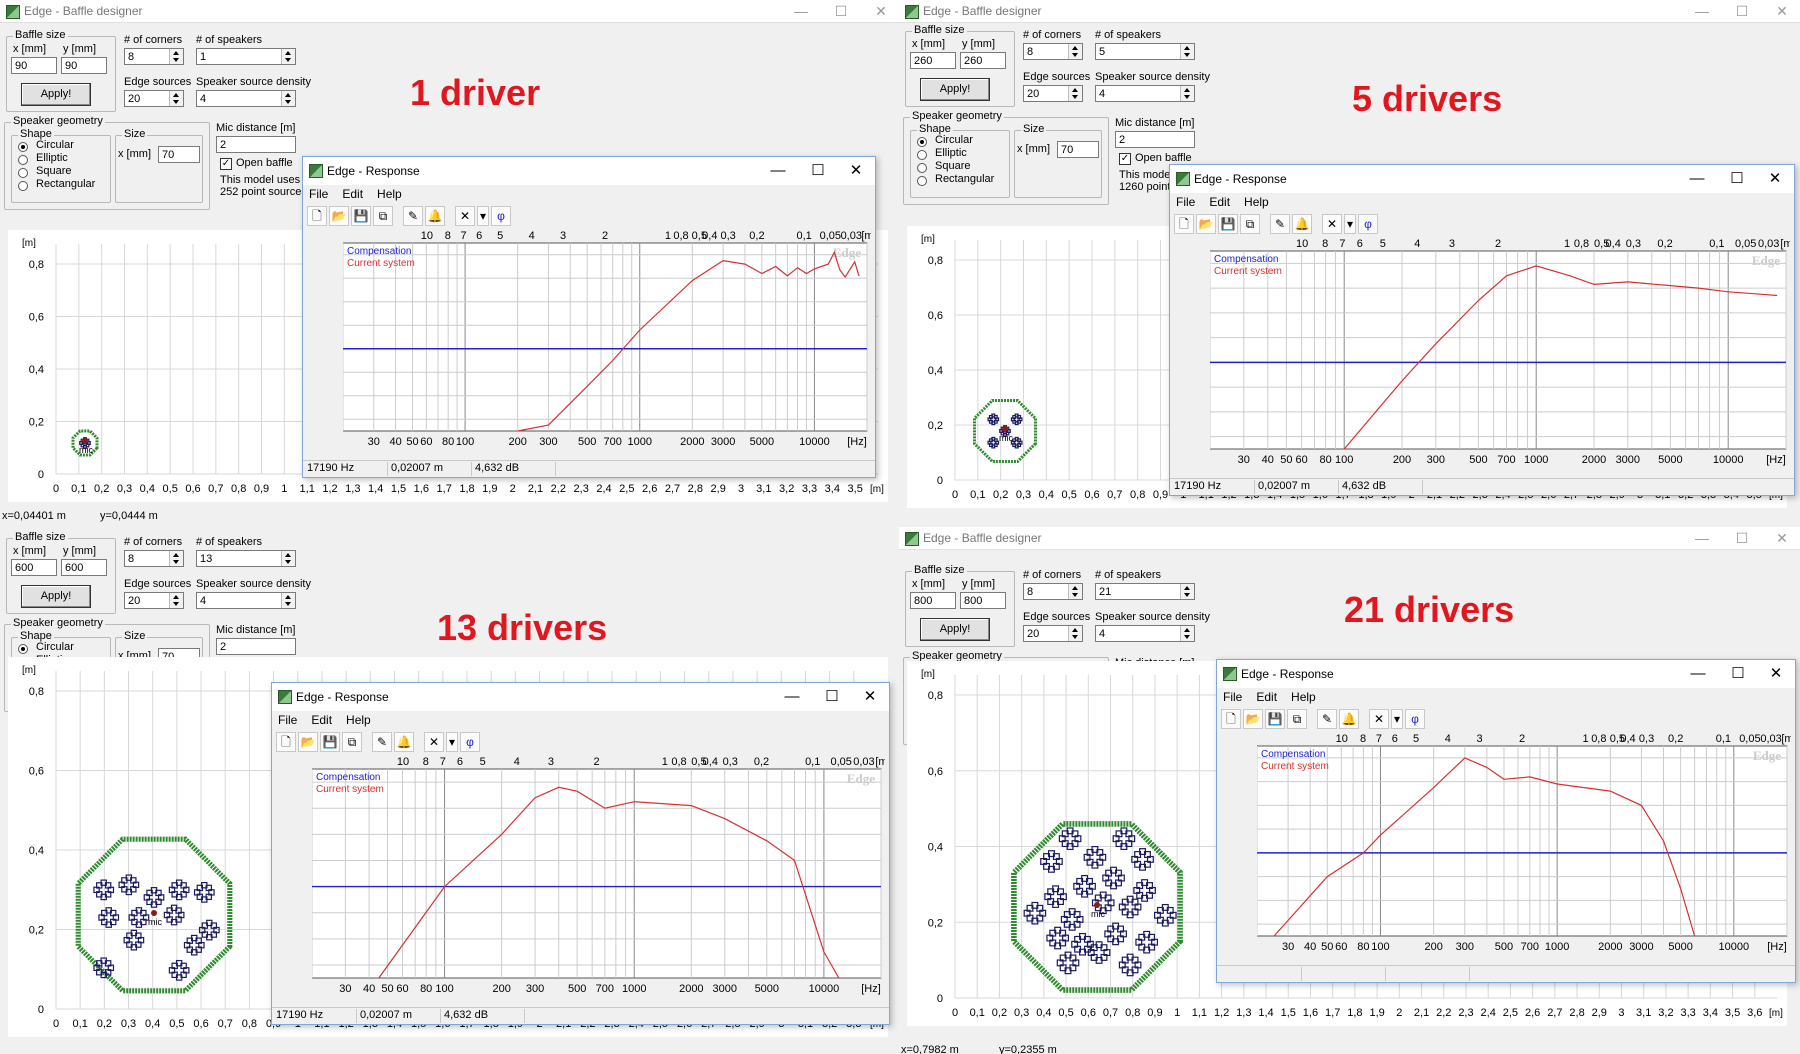  Describe the element at coordinates (246, 558) in the screenshot. I see `speakers-input: 13` at that location.